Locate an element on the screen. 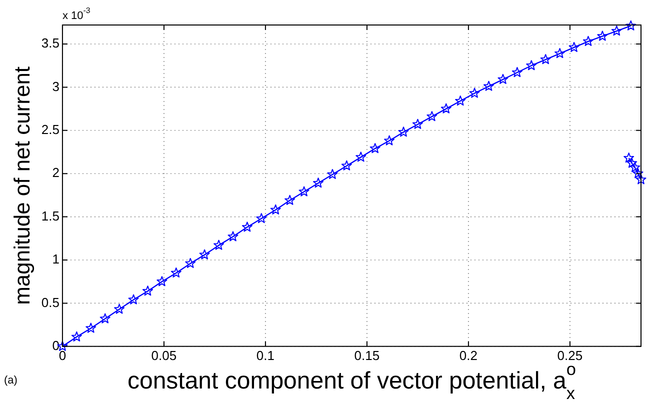  y-tick-label: 2.5 is located at coordinates (50, 129).